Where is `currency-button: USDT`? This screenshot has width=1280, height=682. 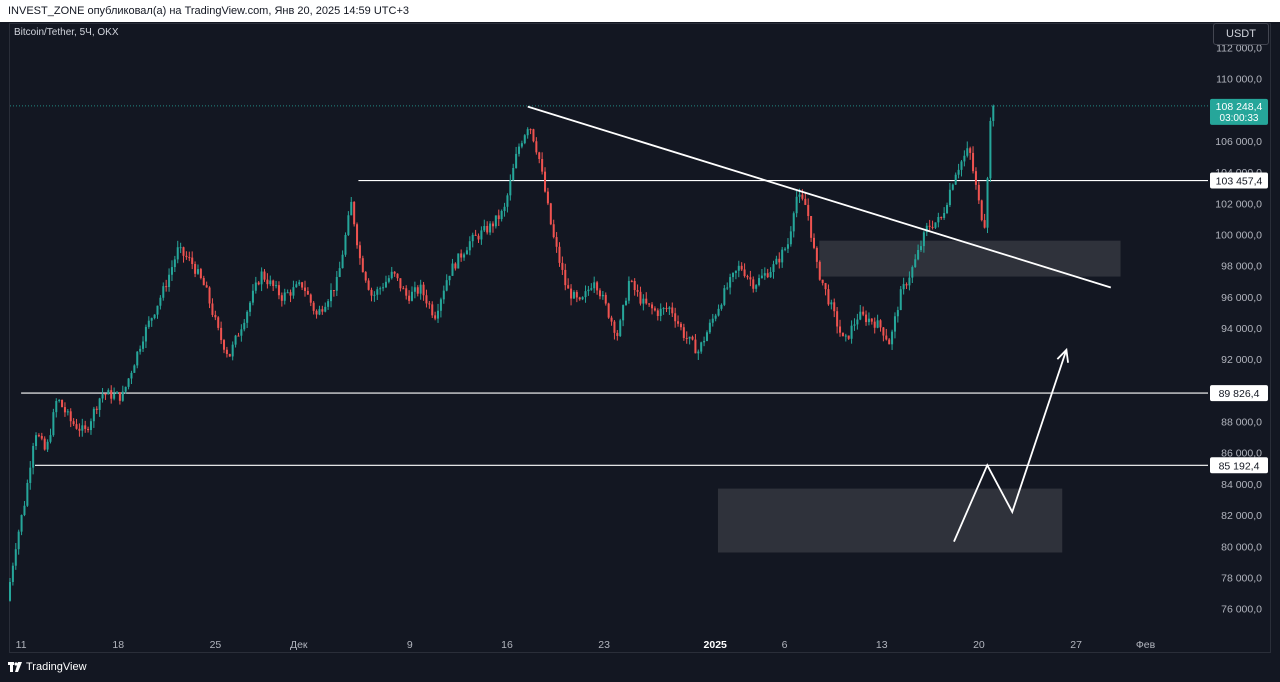 currency-button: USDT is located at coordinates (1241, 34).